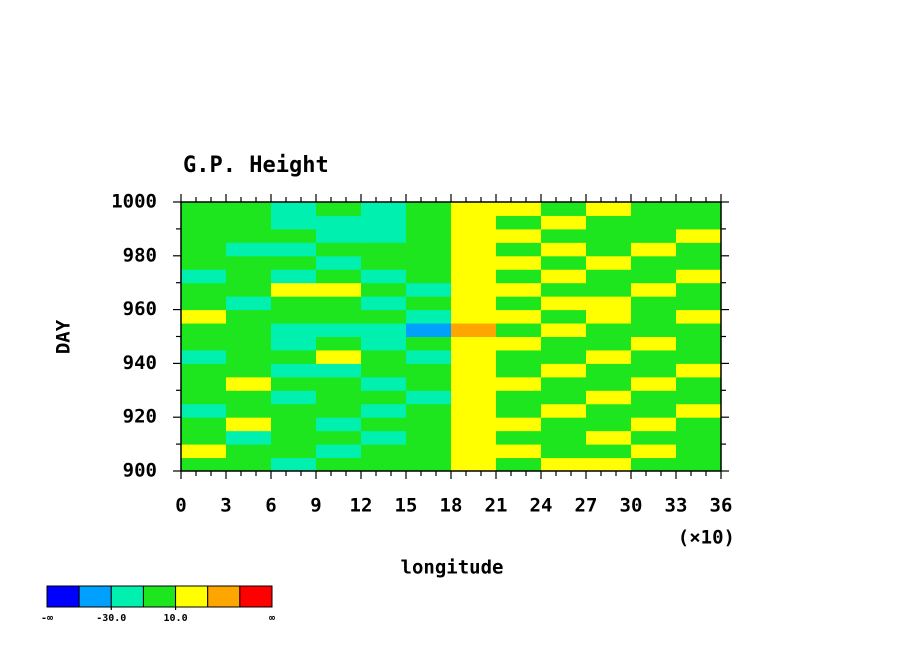  What do you see at coordinates (111, 618) in the screenshot?
I see `colorbar-tick-label: -30.0` at bounding box center [111, 618].